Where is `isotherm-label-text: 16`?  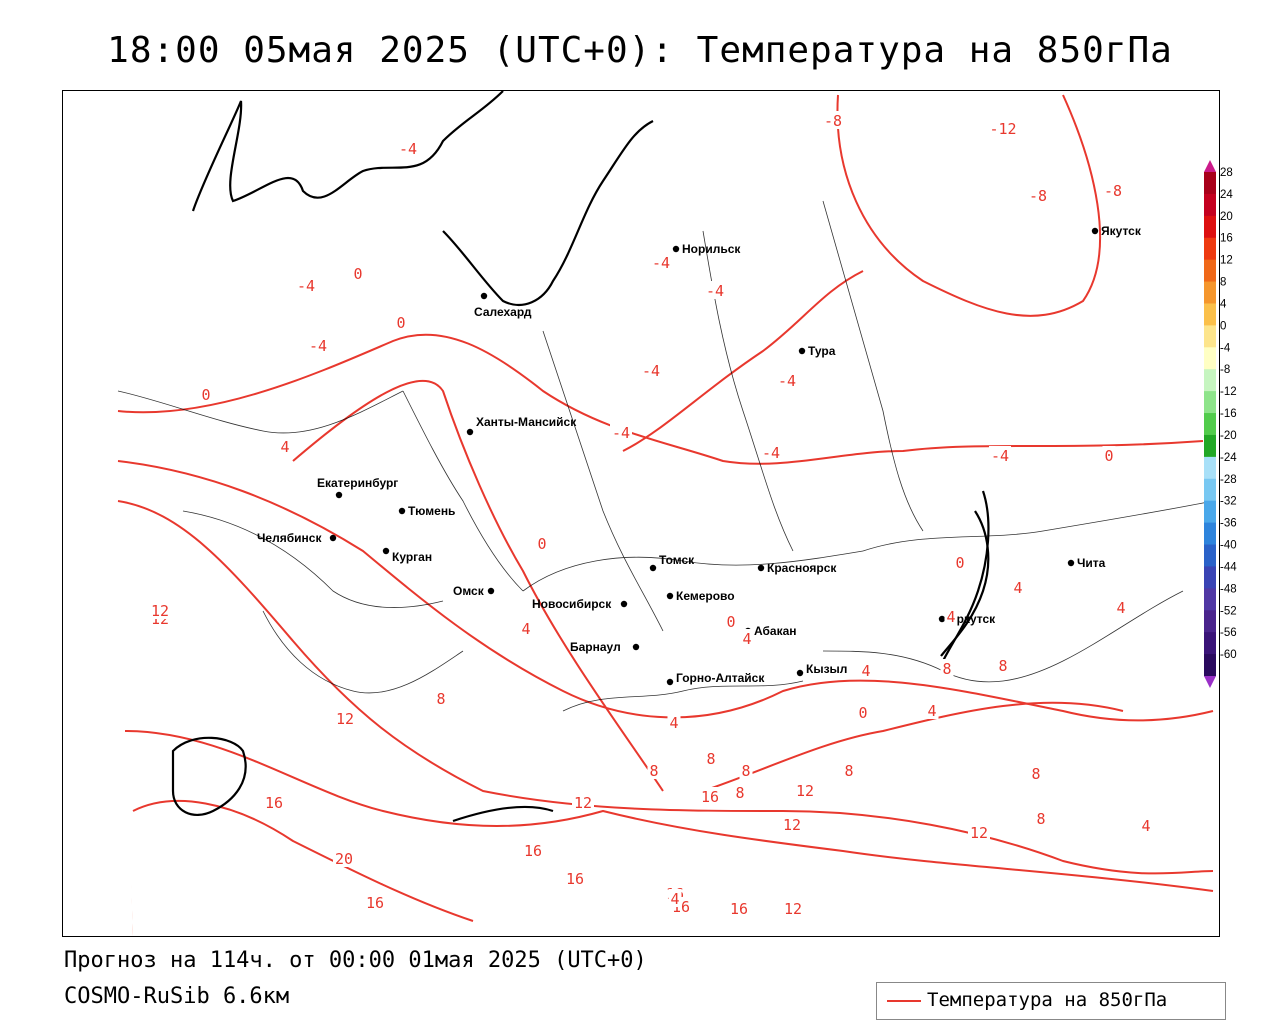
isotherm-label-text: 16 is located at coordinates (274, 803).